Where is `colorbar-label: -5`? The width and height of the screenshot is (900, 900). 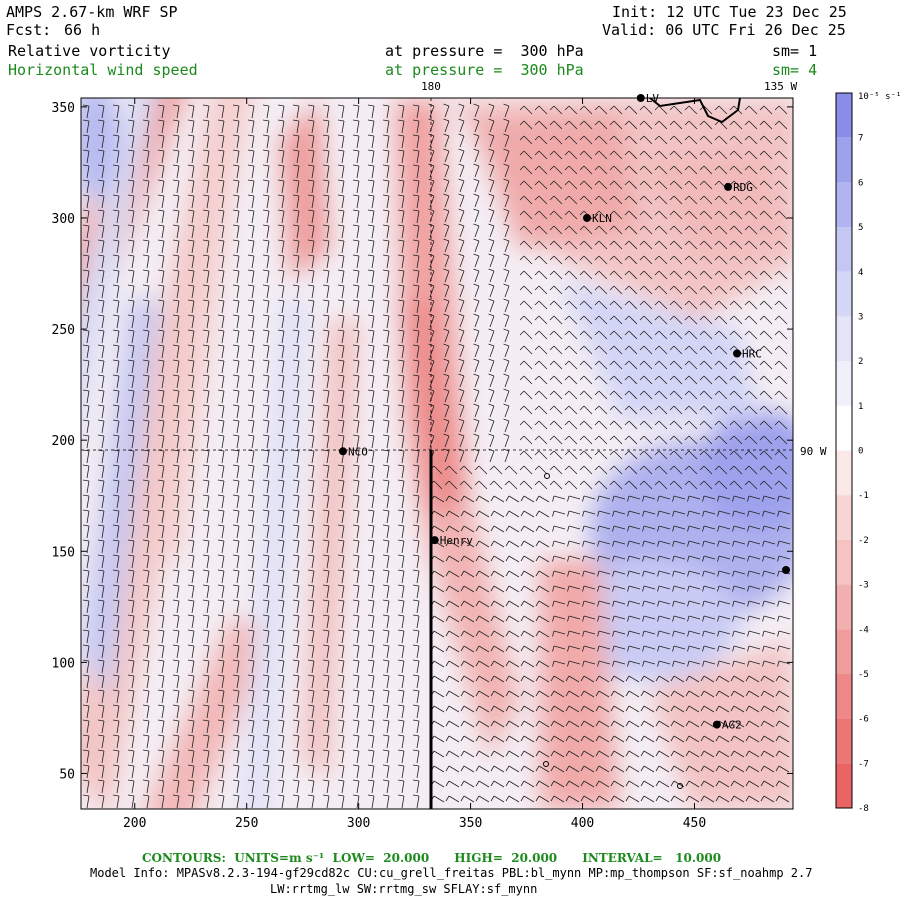 colorbar-label: -5 is located at coordinates (863, 675).